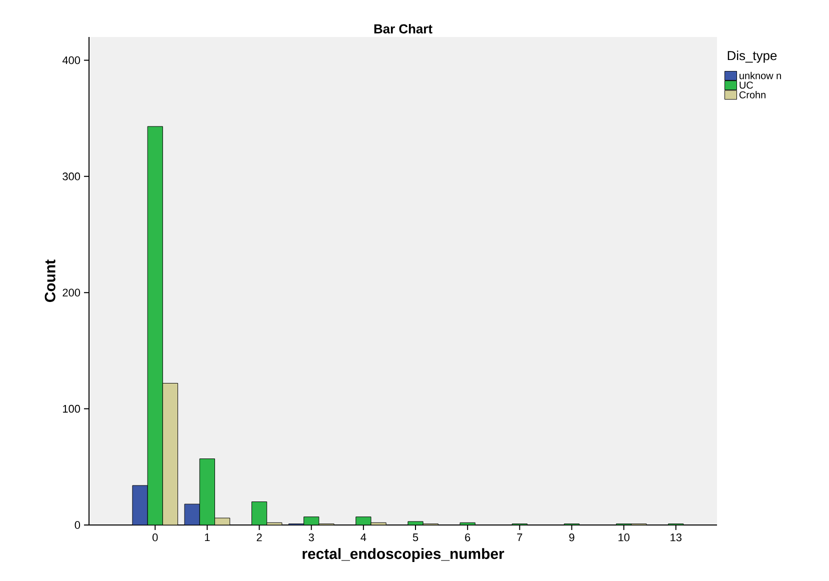 The height and width of the screenshot is (581, 829). Describe the element at coordinates (571, 538) in the screenshot. I see `x-tick-label: 9` at that location.